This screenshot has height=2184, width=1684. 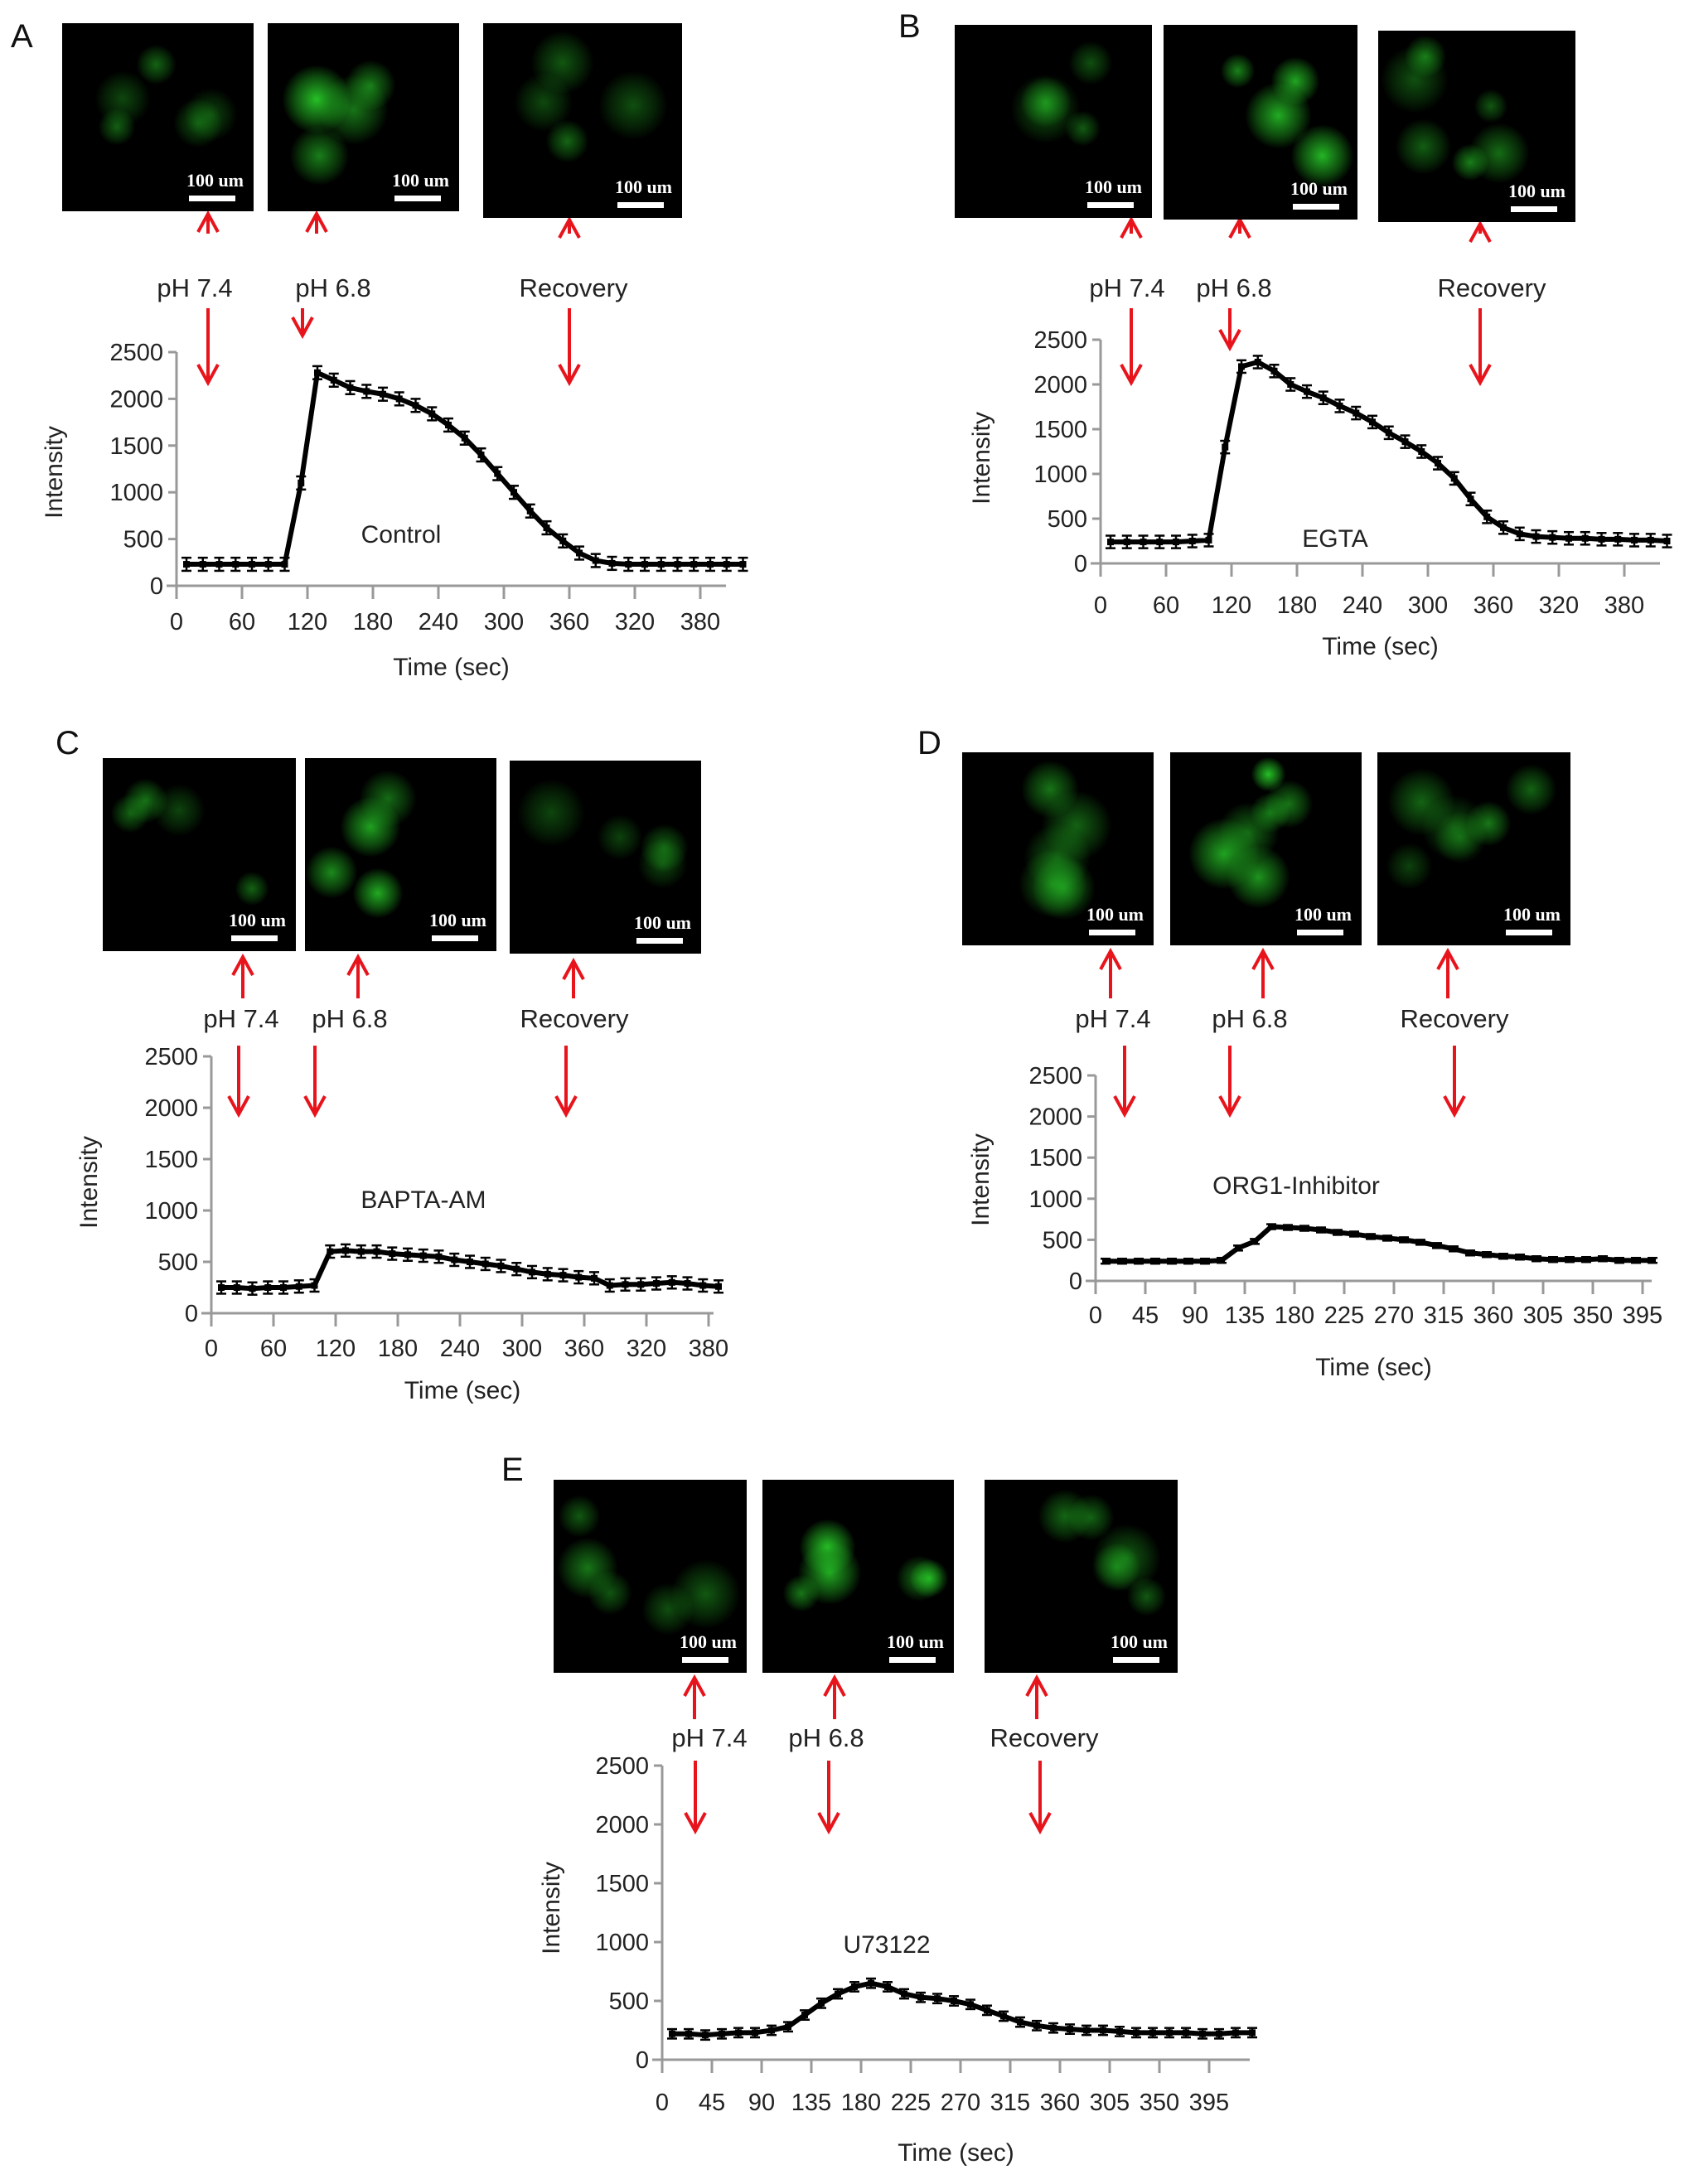 I want to click on x-tick-label: 360, so click(x=1493, y=1315).